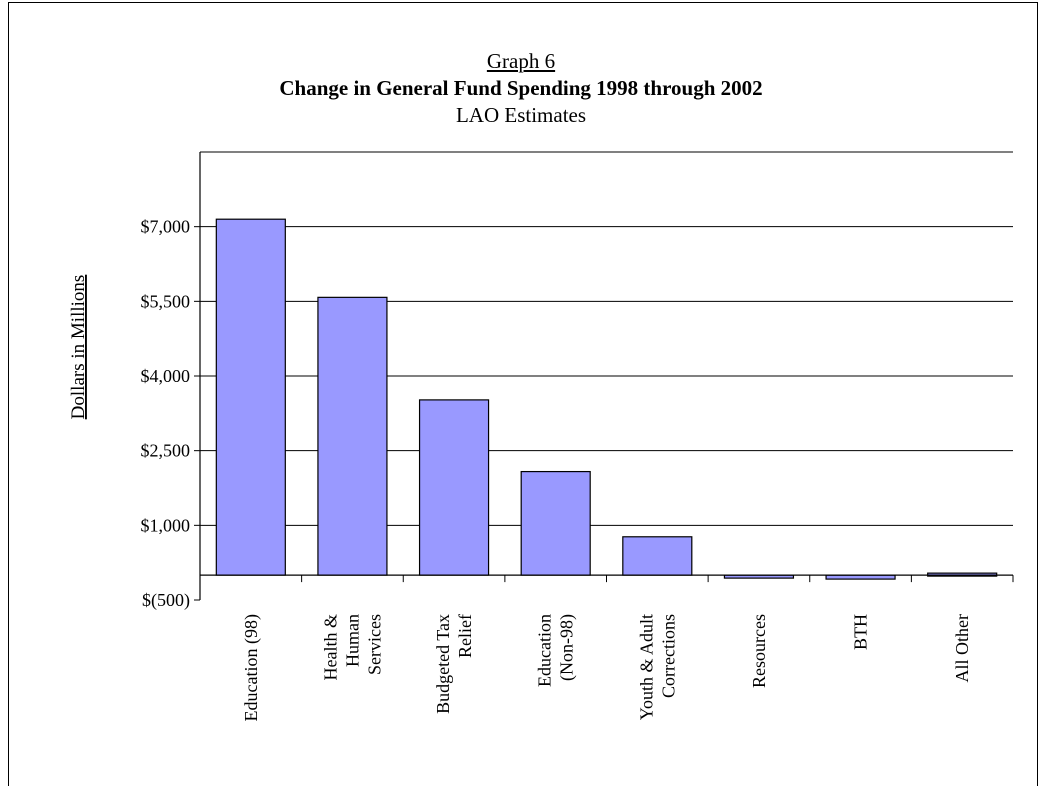 This screenshot has height=787, width=1042. What do you see at coordinates (166, 227) in the screenshot?
I see `y-tick-label: $7,000` at bounding box center [166, 227].